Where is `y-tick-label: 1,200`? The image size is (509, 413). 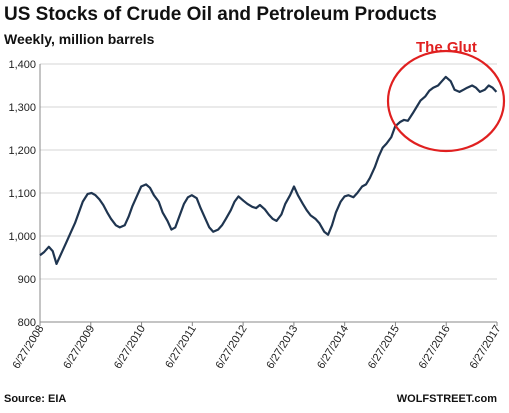
y-tick-label: 1,200 is located at coordinates (22, 151).